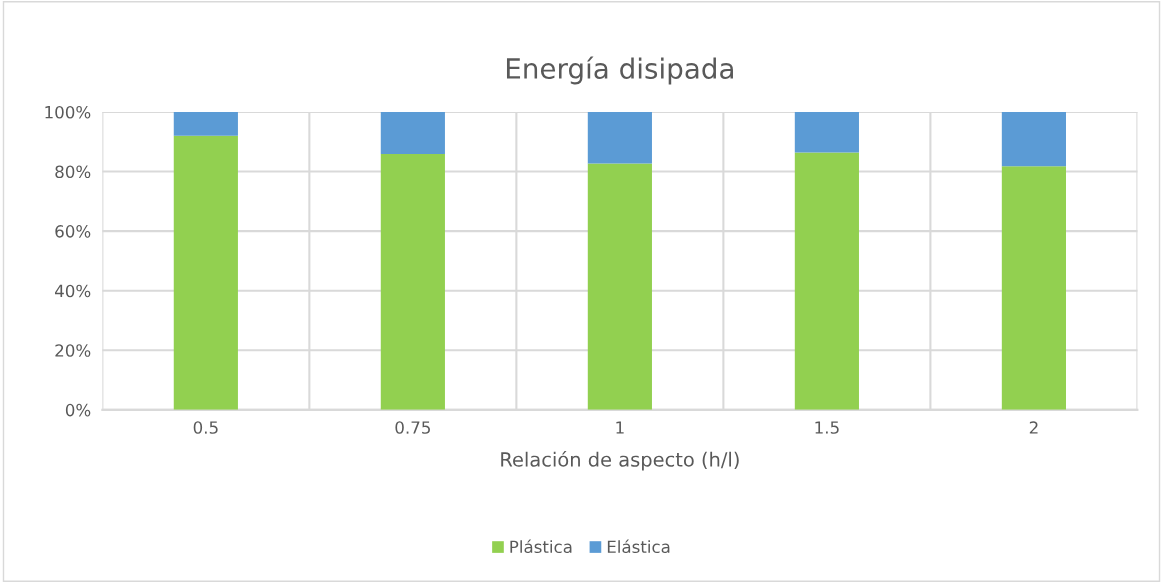 The height and width of the screenshot is (583, 1163). Describe the element at coordinates (1033, 427) in the screenshot. I see `x-tick-label: 2` at that location.